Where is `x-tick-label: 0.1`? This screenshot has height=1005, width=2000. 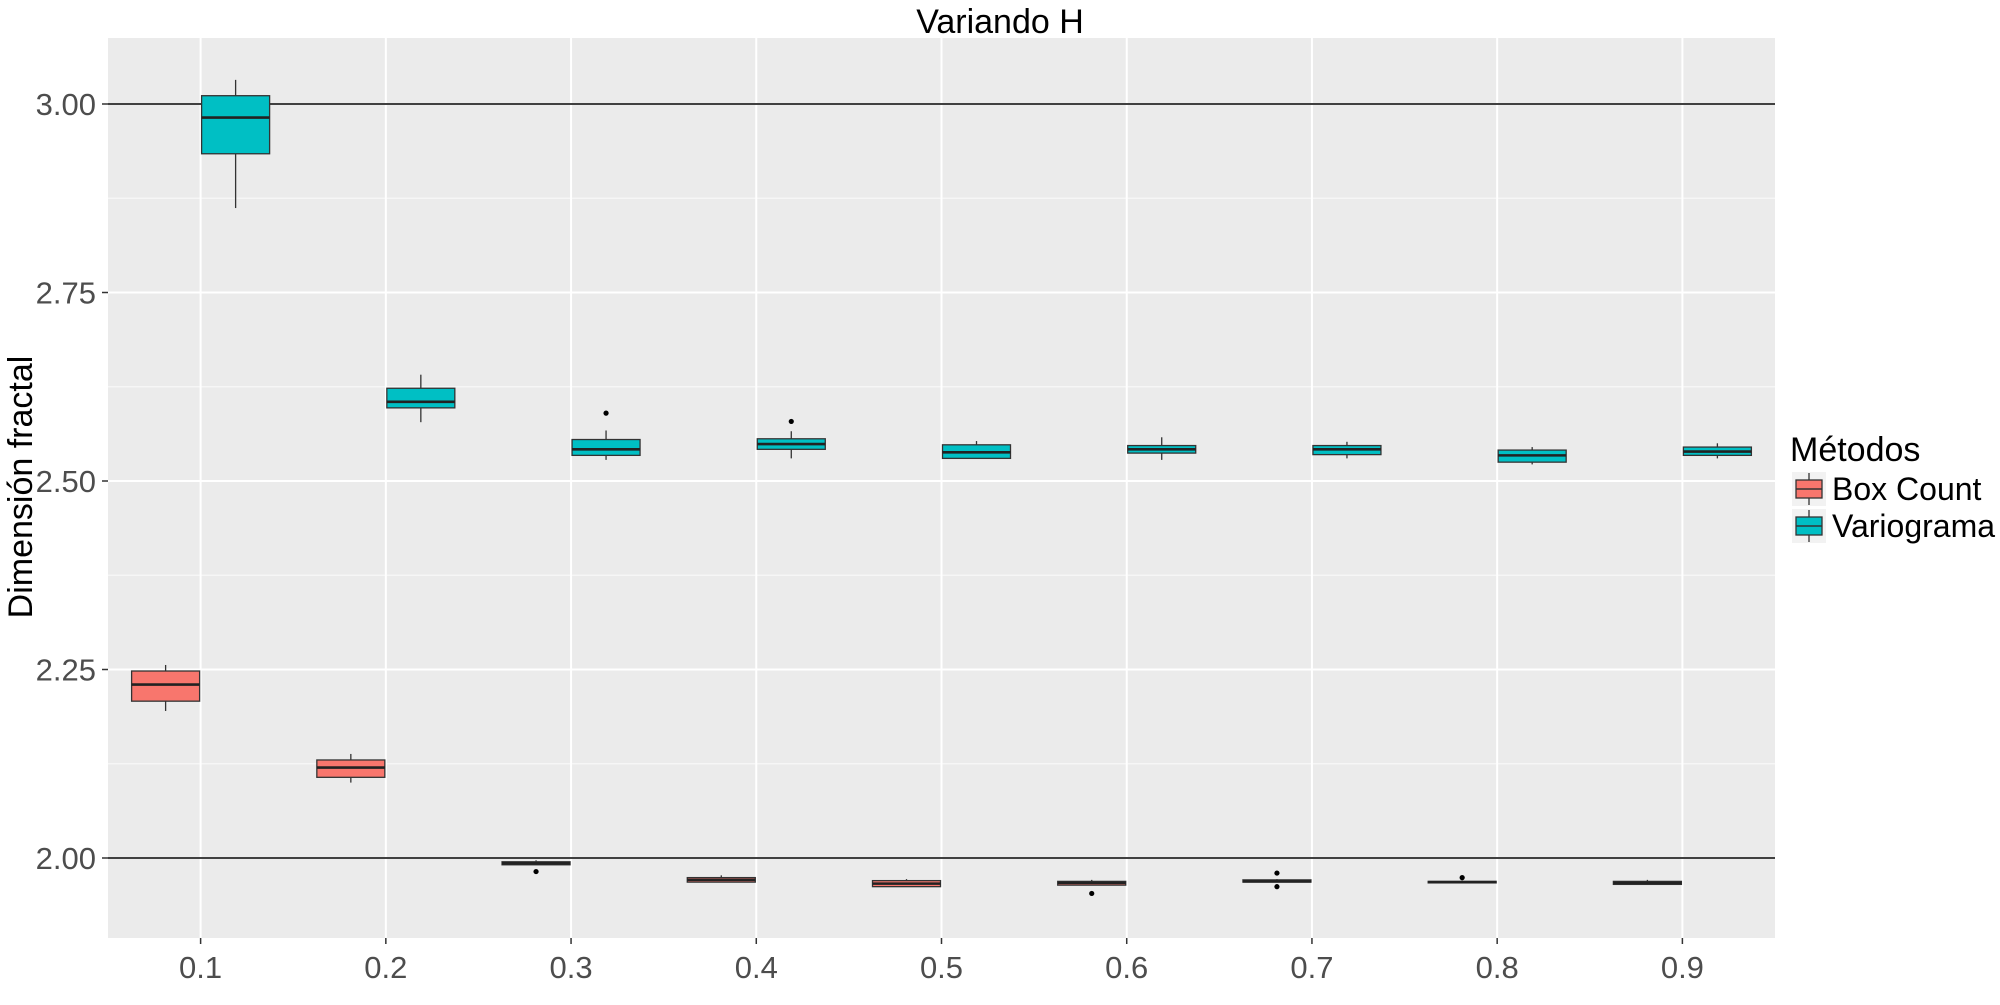
x-tick-label: 0.1 is located at coordinates (200, 967).